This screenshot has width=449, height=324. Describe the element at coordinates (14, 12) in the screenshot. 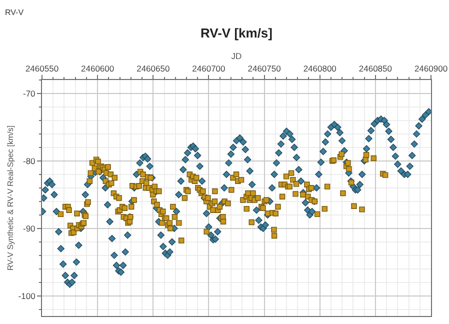

I see `text: RV-V` at that location.